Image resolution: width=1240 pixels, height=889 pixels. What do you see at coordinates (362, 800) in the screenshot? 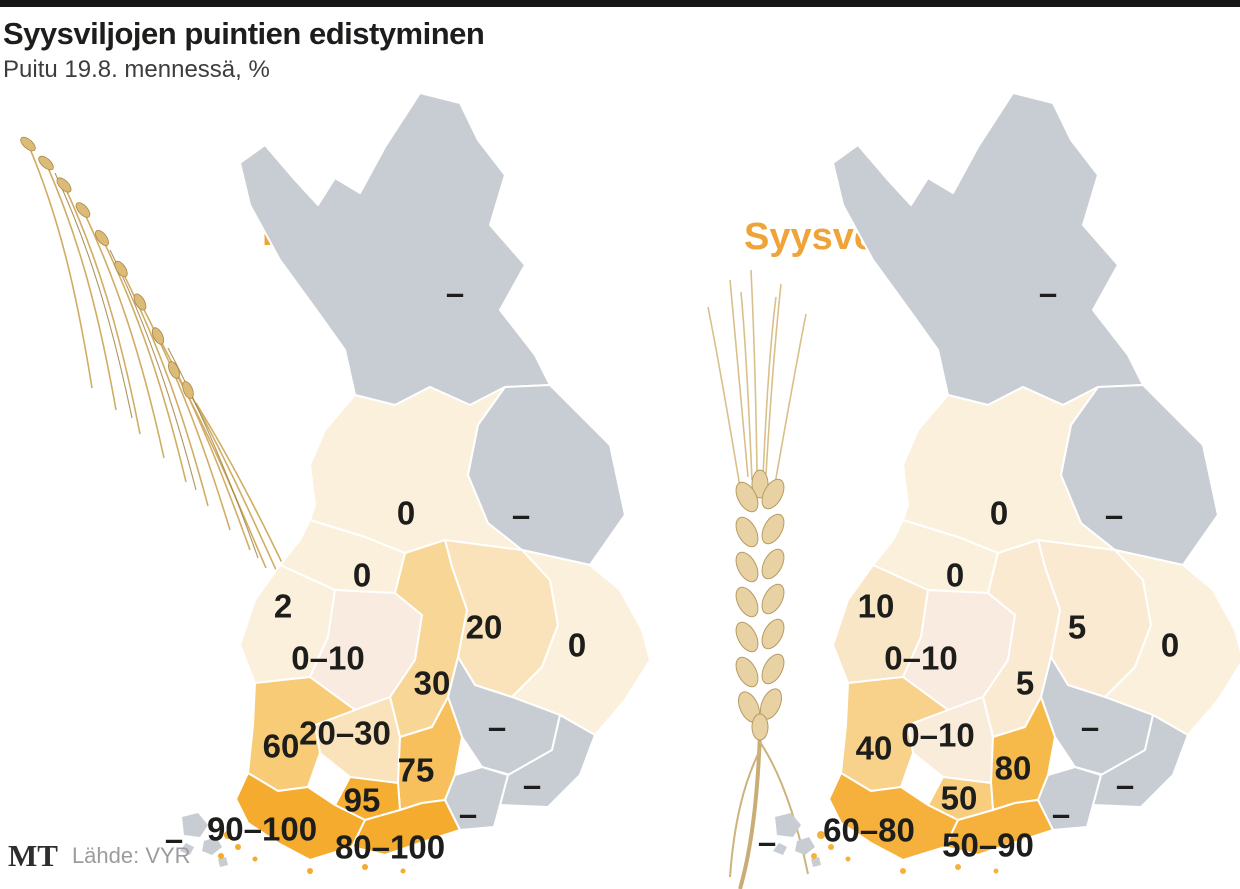
I see `value-label-kanta-hame: 95` at bounding box center [362, 800].